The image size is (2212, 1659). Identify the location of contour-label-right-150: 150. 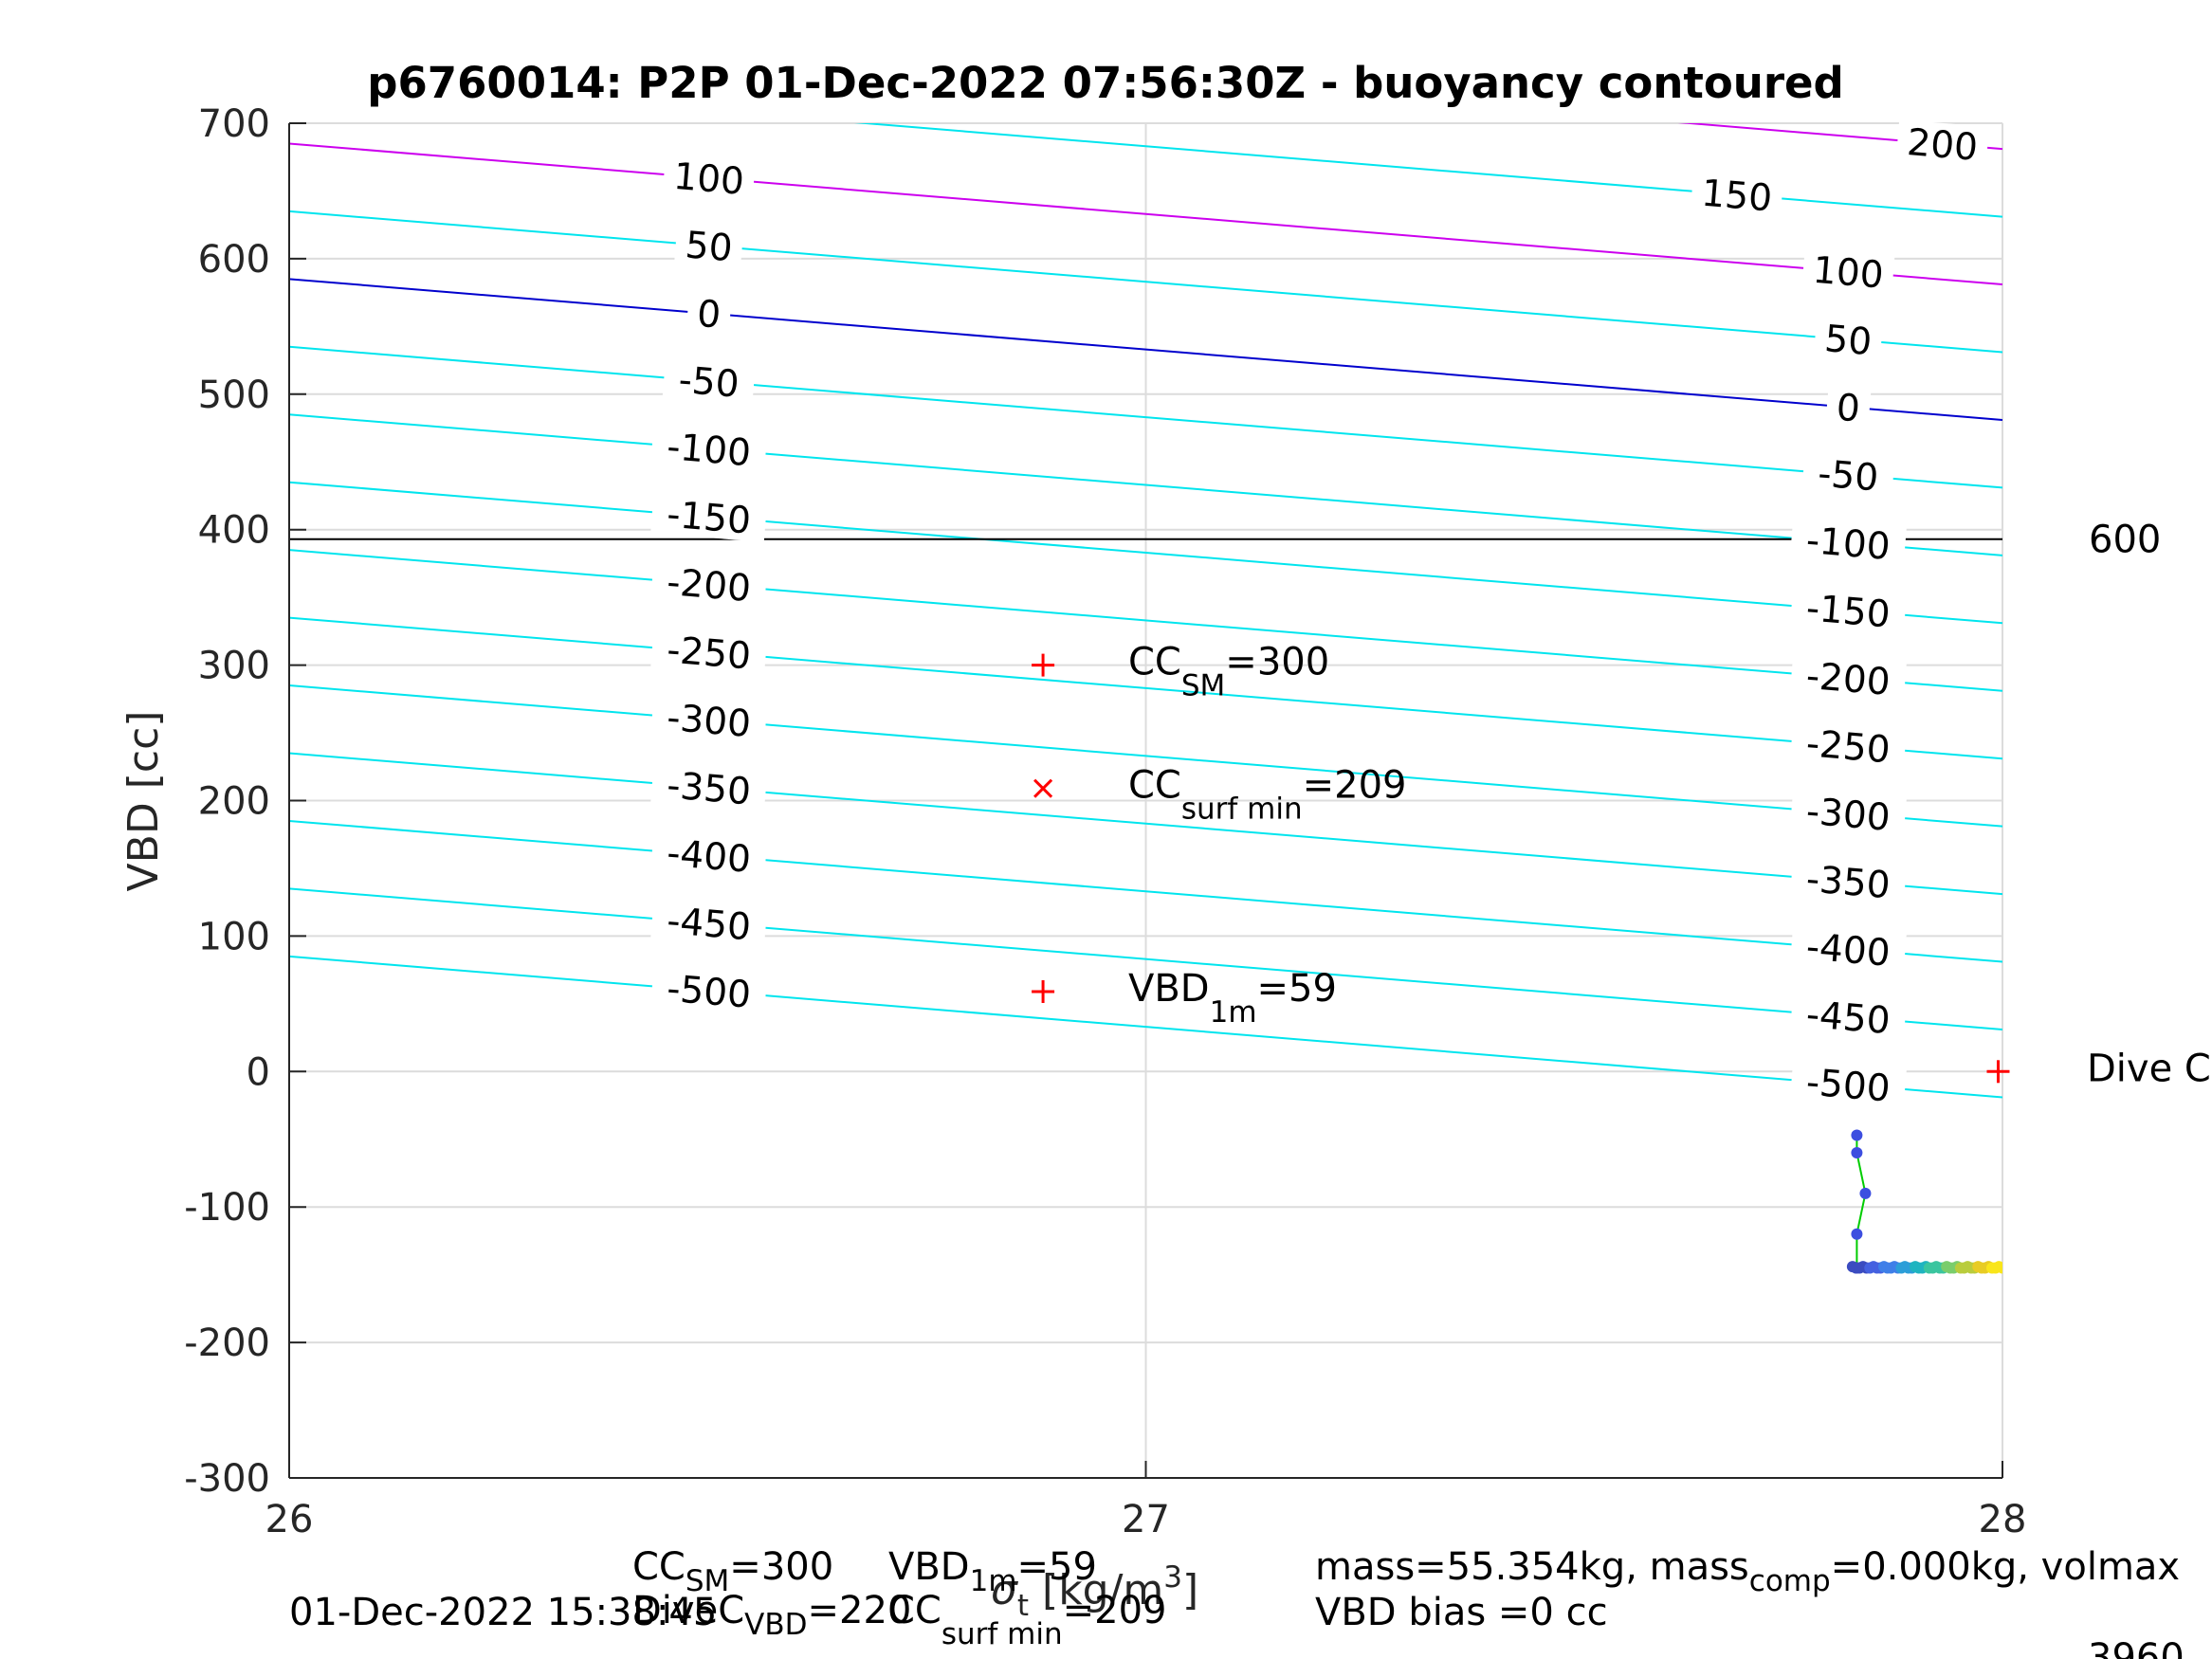
(1737, 195).